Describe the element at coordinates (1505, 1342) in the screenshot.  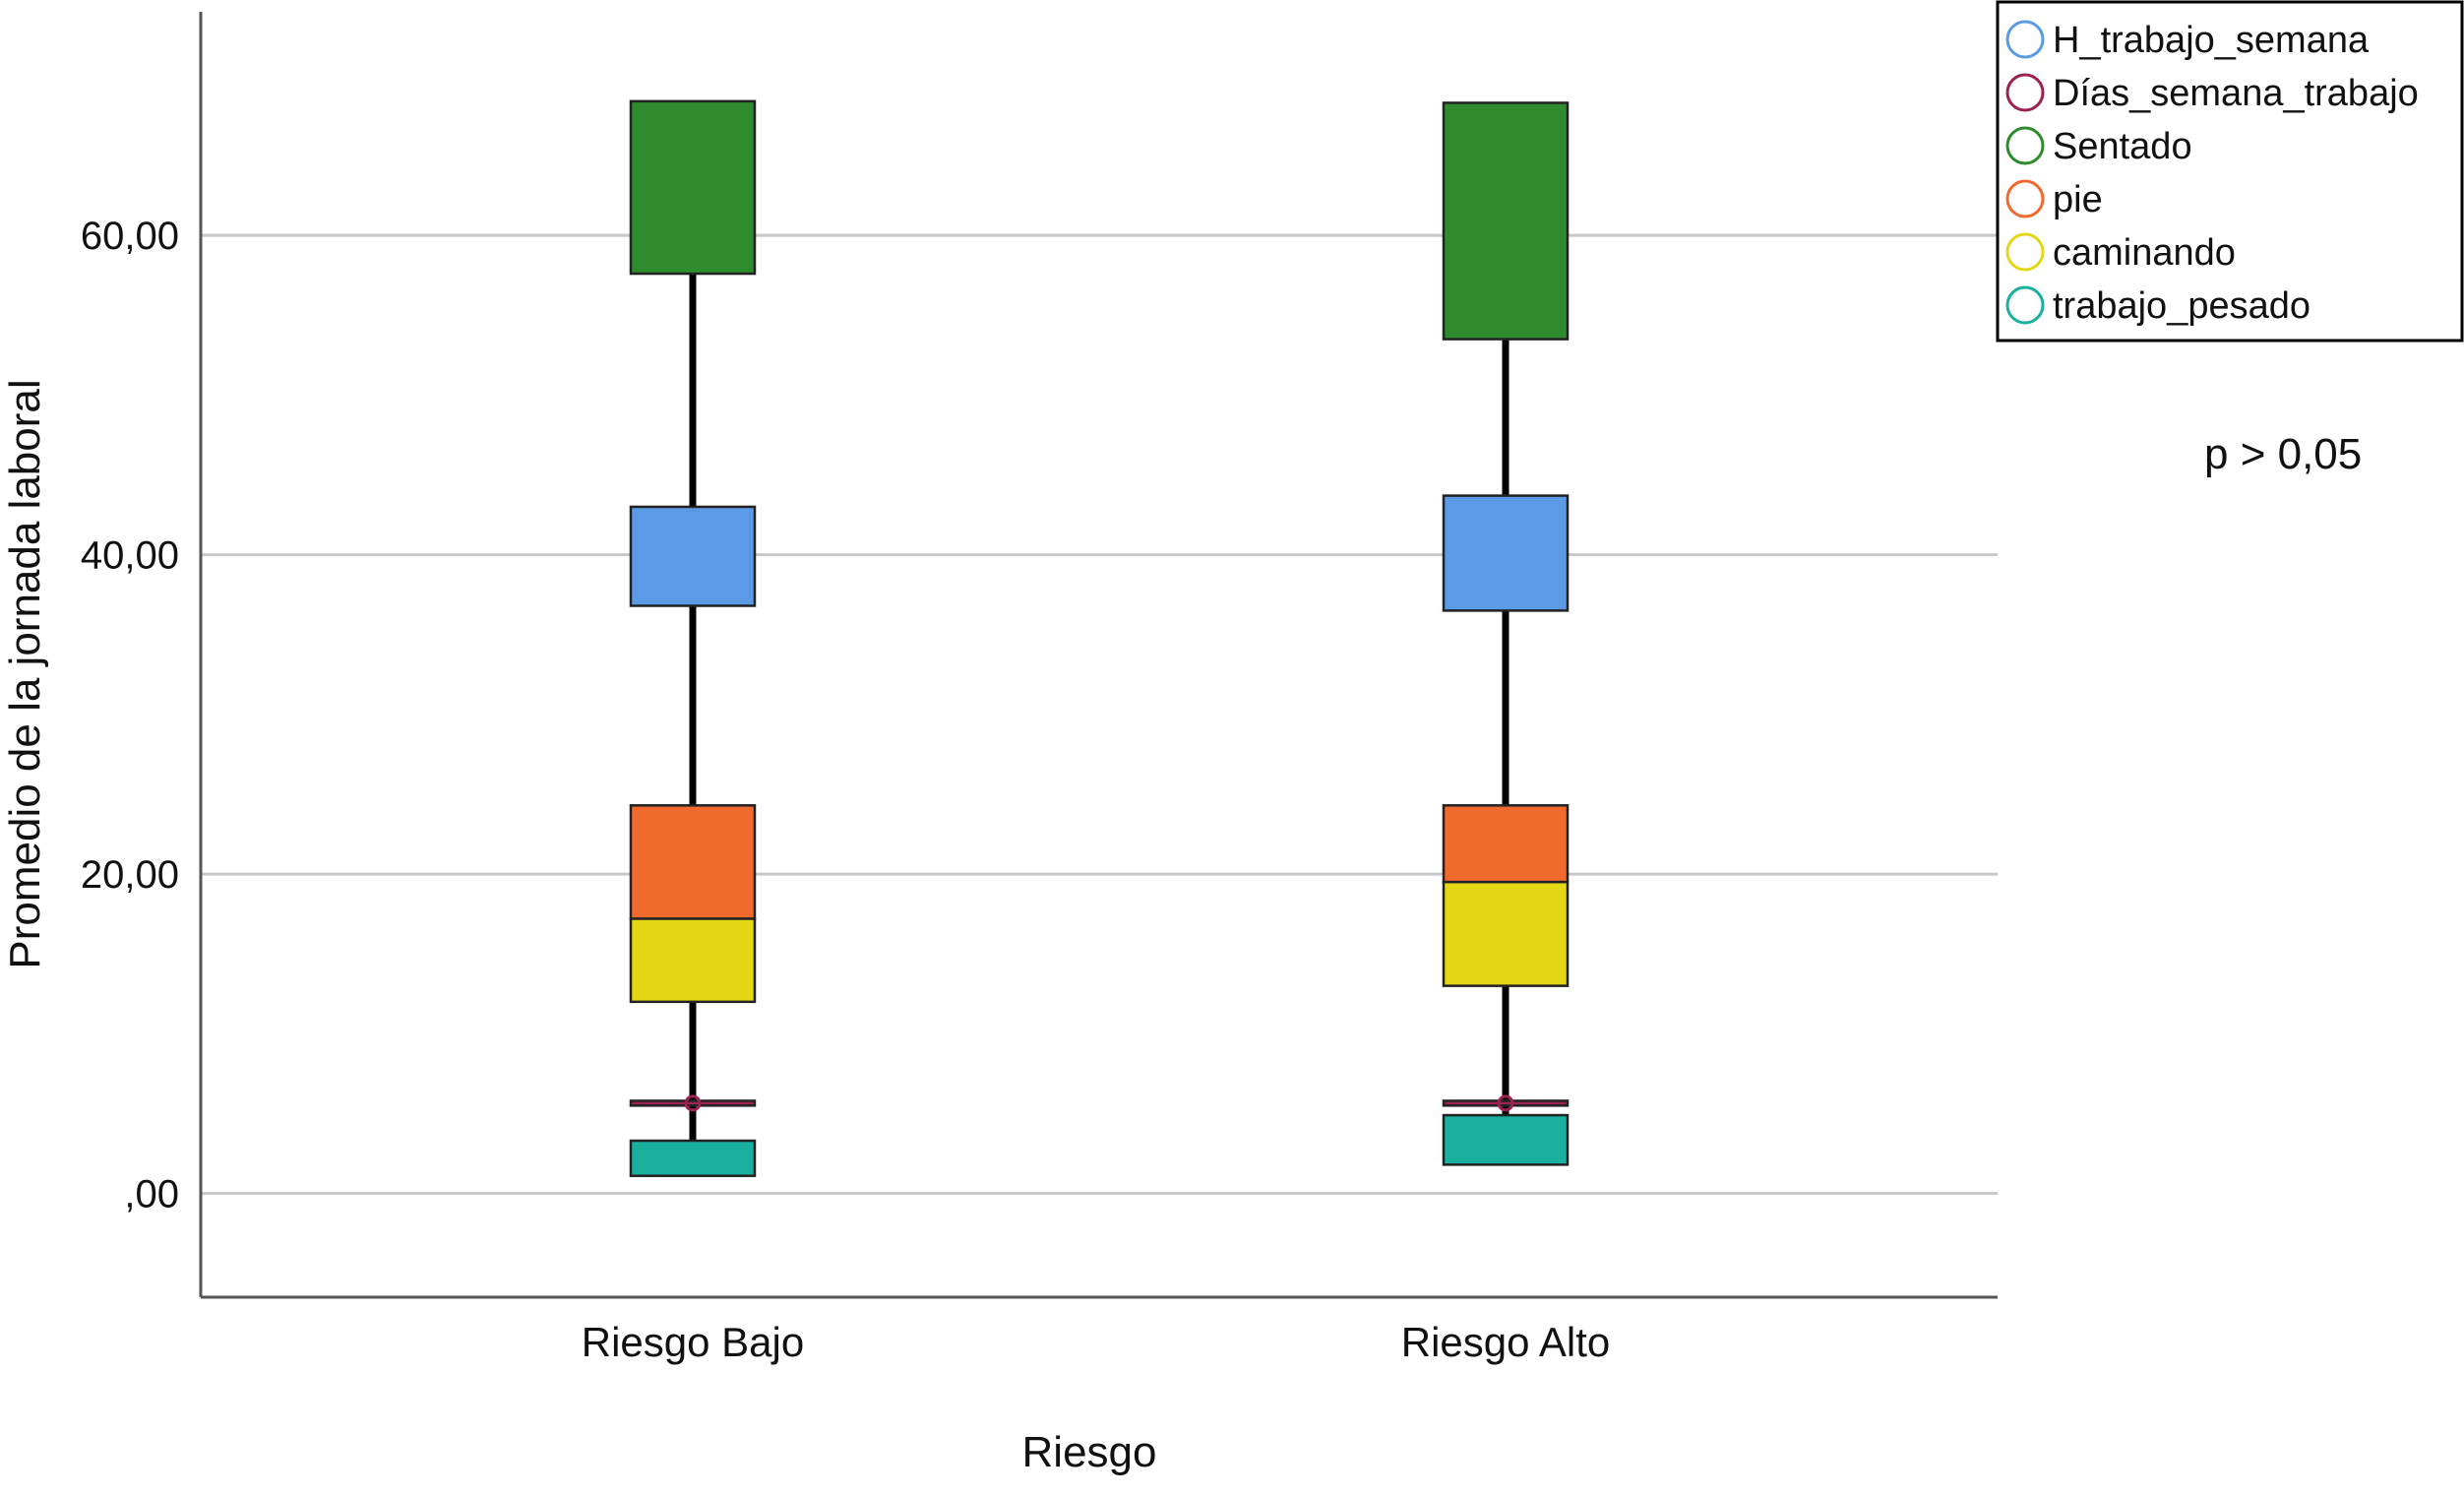
I see `x-category-label: Riesgo Alto` at that location.